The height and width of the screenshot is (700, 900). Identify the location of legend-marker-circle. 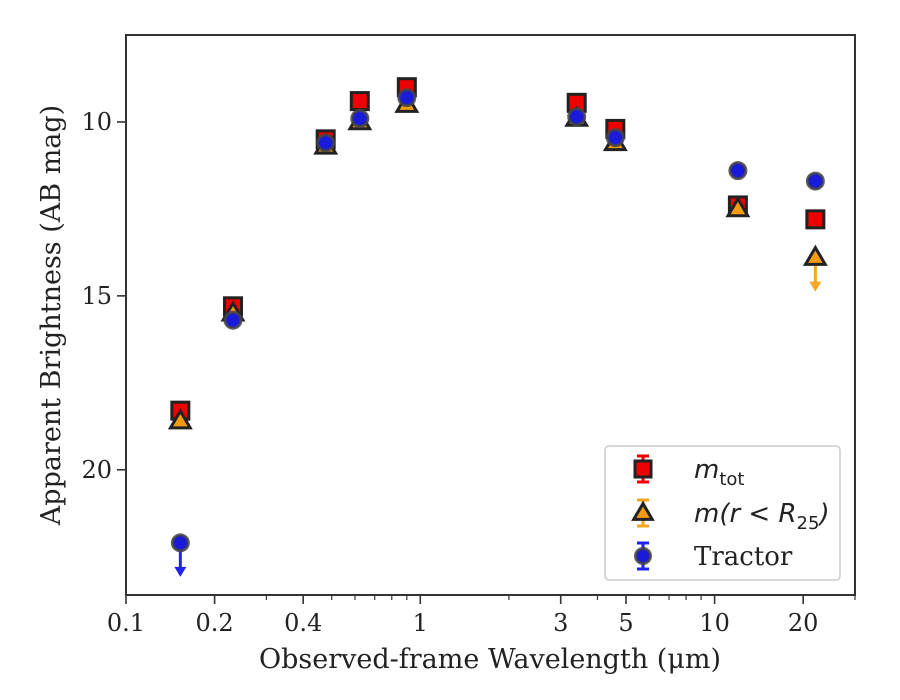
(643, 556).